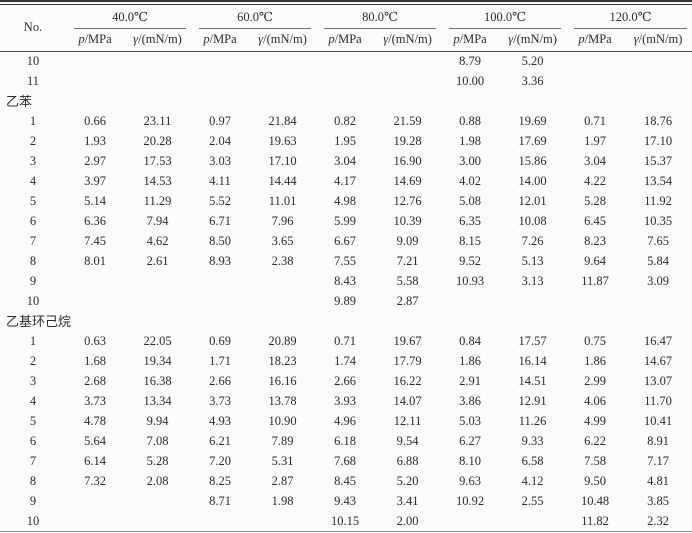 The height and width of the screenshot is (533, 692). I want to click on surface-tension-value: 14.67, so click(658, 361).